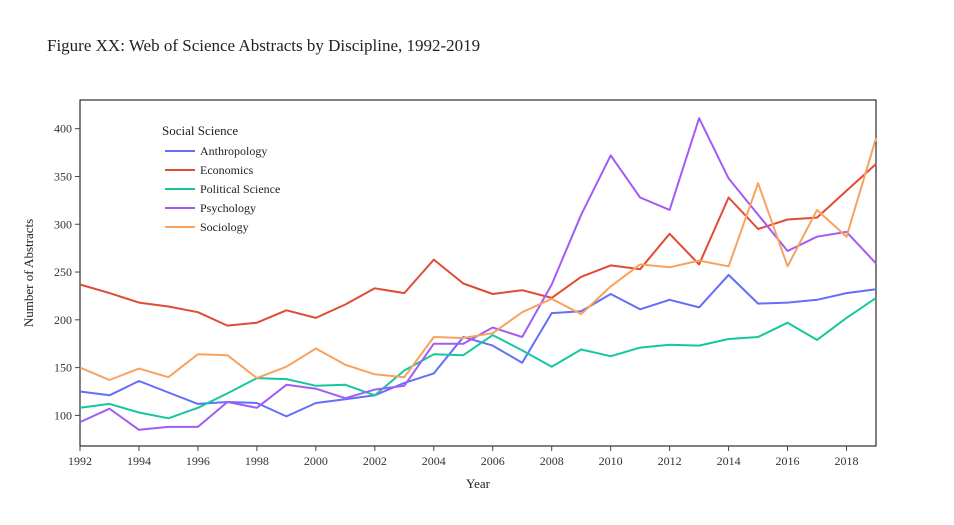 Image resolution: width=954 pixels, height=525 pixels. Describe the element at coordinates (434, 461) in the screenshot. I see `x-tick-label: 2004` at that location.